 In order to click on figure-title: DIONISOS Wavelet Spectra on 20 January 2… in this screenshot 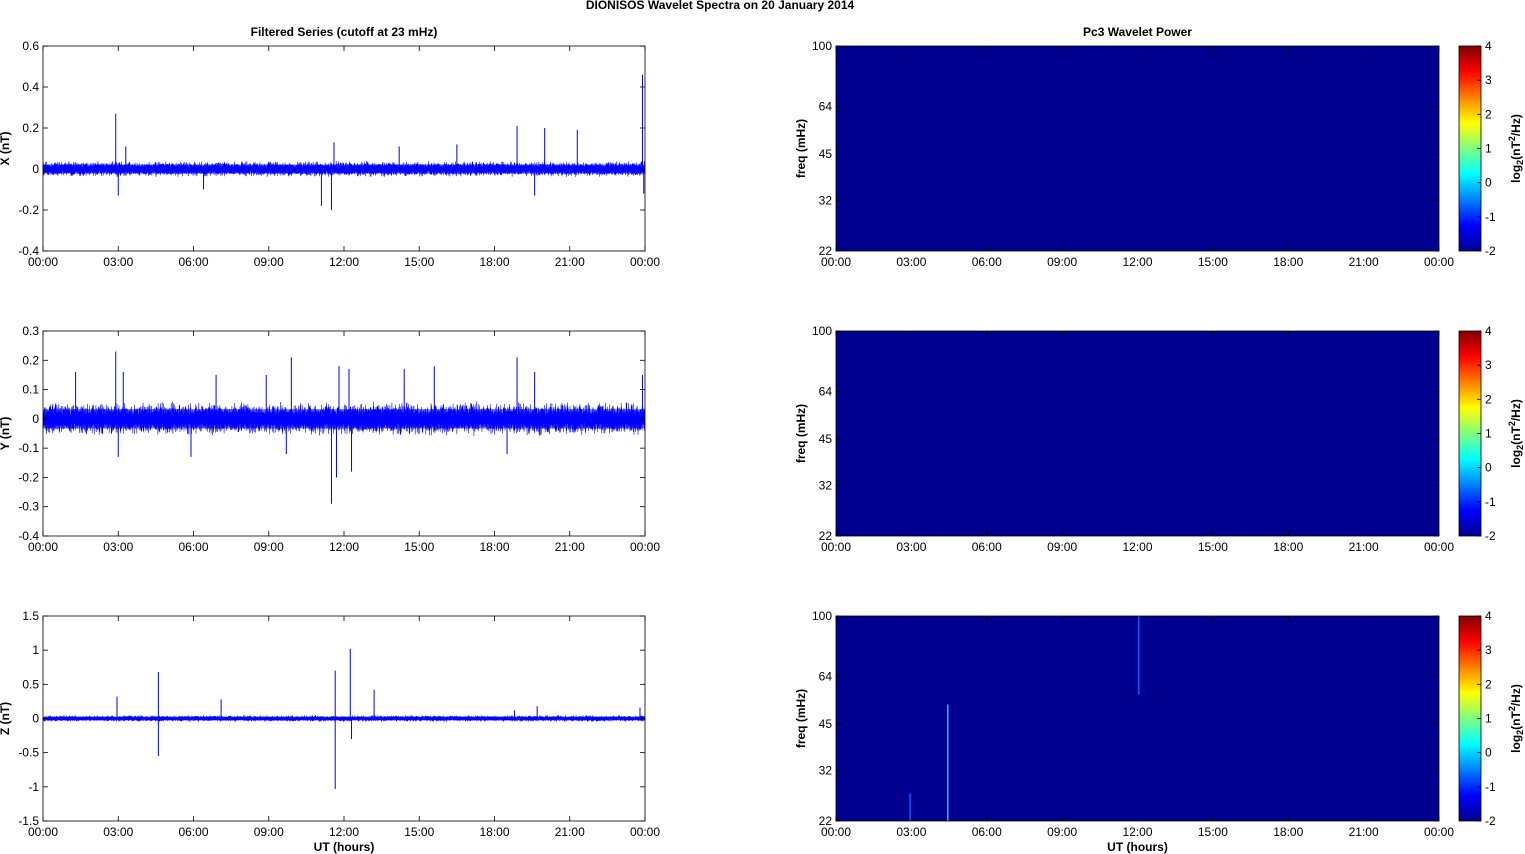, I will do `click(720, 6)`.